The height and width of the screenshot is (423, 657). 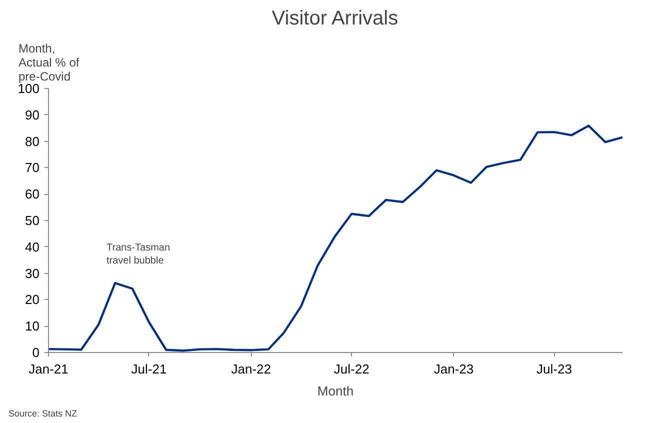 What do you see at coordinates (32, 273) in the screenshot?
I see `y-tick-label: 30` at bounding box center [32, 273].